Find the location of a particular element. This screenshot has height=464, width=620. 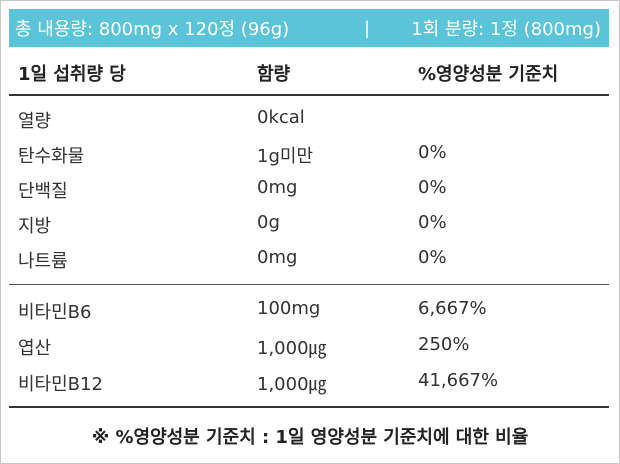

vitamin-amount: 100mg is located at coordinates (289, 308).